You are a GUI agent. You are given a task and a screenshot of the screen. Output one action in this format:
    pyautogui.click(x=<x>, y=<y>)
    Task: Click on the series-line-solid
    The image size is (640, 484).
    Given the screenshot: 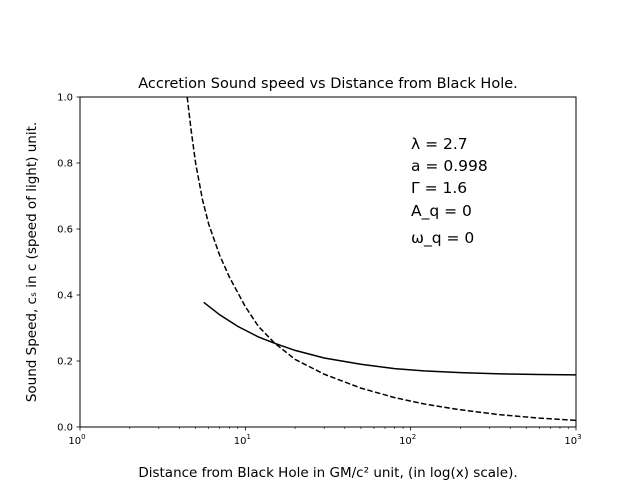 What is the action you would take?
    pyautogui.click(x=390, y=338)
    